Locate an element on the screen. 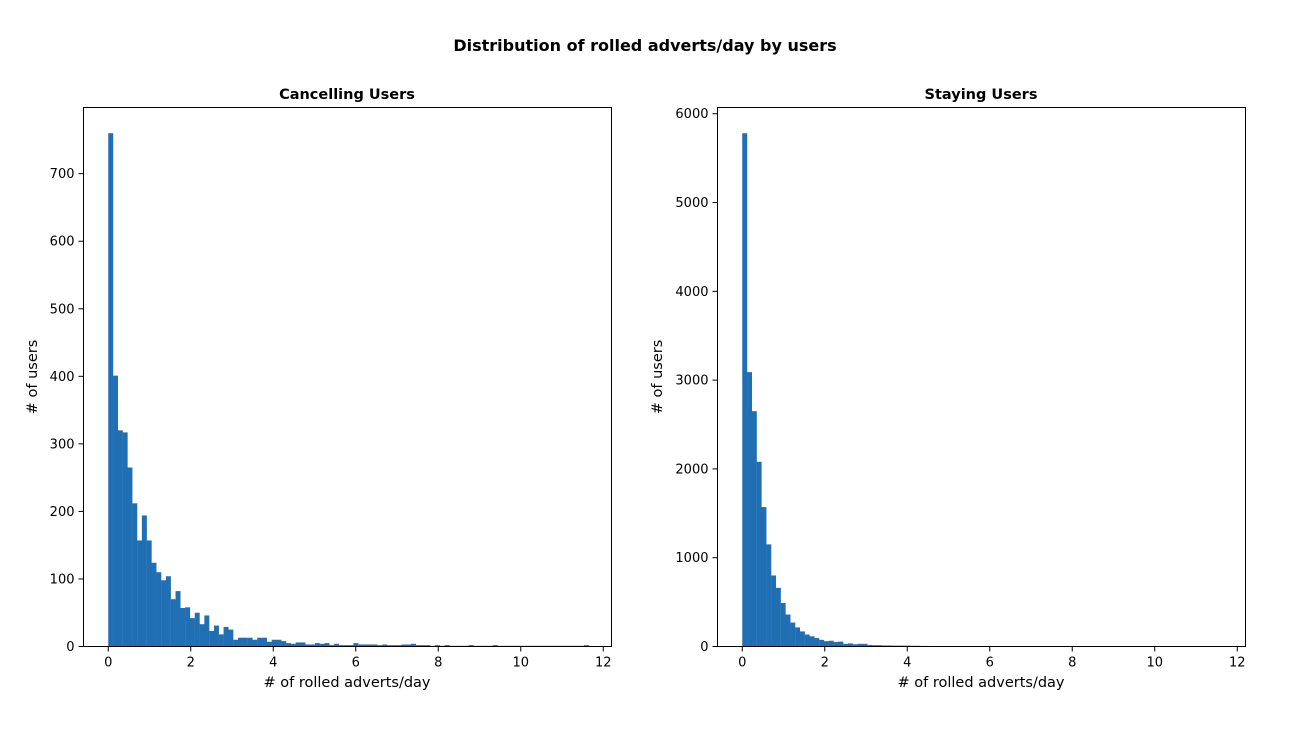 This screenshot has height=731, width=1309. x-tick-label: 4 is located at coordinates (907, 663).